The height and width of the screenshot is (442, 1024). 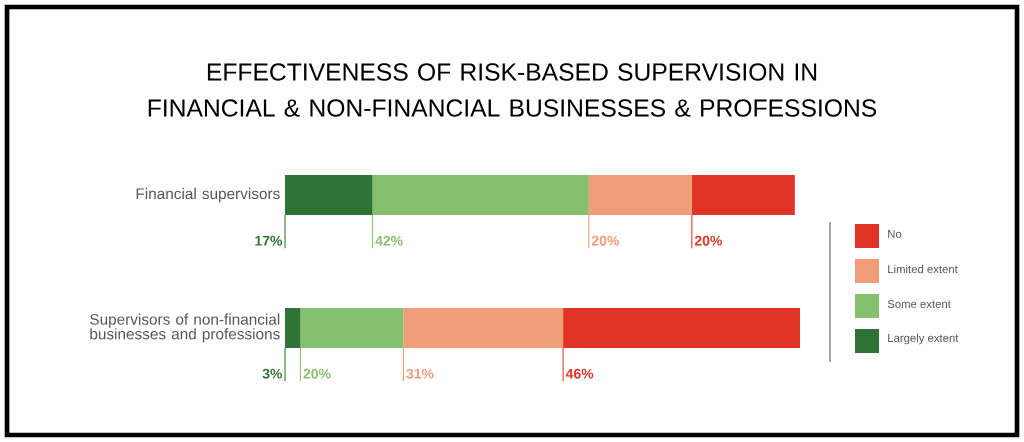 What do you see at coordinates (208, 195) in the screenshot?
I see `y-tick-label: Financial supervisors` at bounding box center [208, 195].